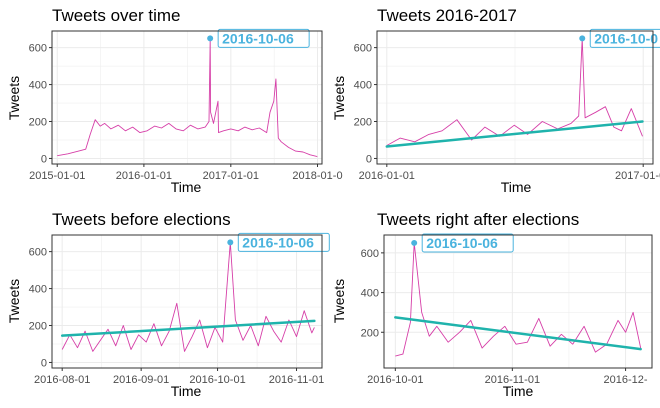 This screenshot has height=408, width=660. What do you see at coordinates (62, 380) in the screenshot?
I see `x-tick-label: 2016-08-01` at bounding box center [62, 380].